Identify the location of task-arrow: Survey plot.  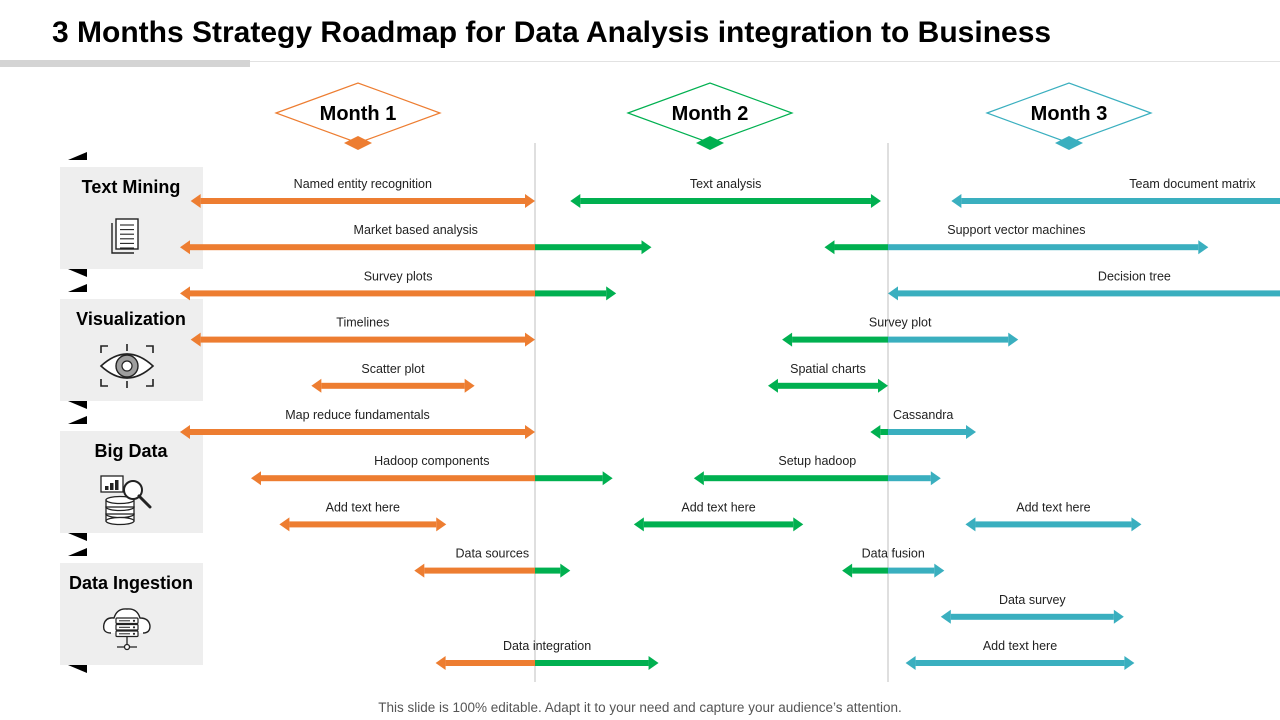
(900, 331).